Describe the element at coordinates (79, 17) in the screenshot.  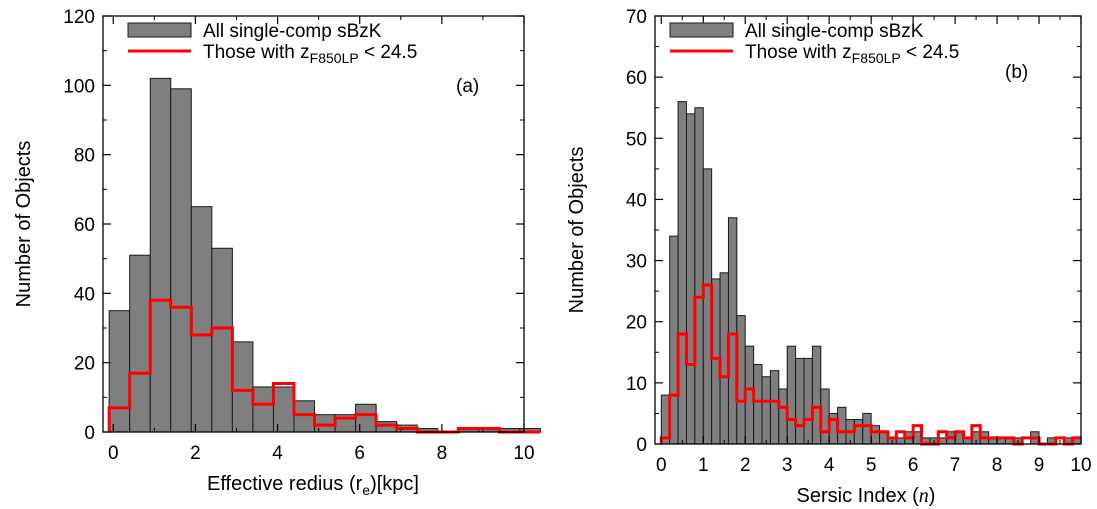
I see `y-tick-label: 120` at that location.